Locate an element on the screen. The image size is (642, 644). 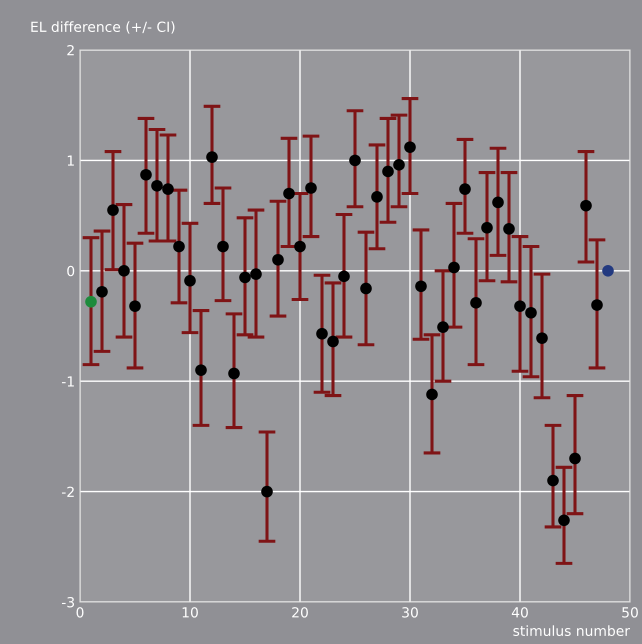
x-tick-label: 10 is located at coordinates (190, 612).